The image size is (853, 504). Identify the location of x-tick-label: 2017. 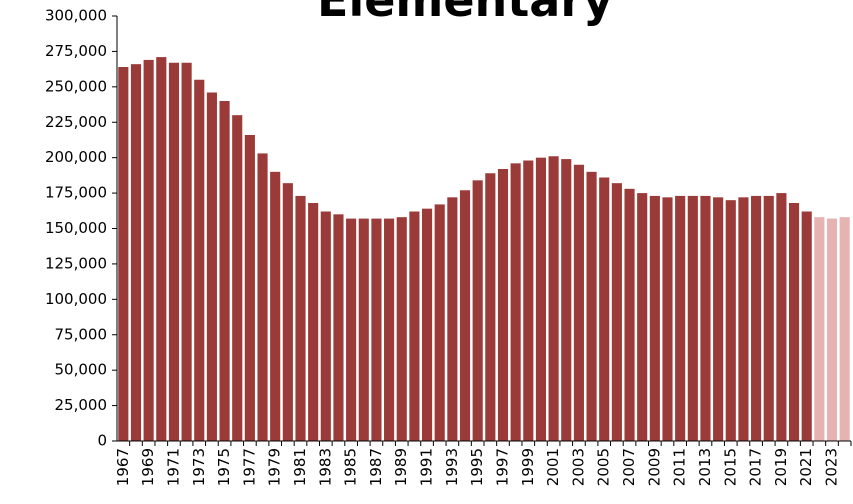
(756, 467).